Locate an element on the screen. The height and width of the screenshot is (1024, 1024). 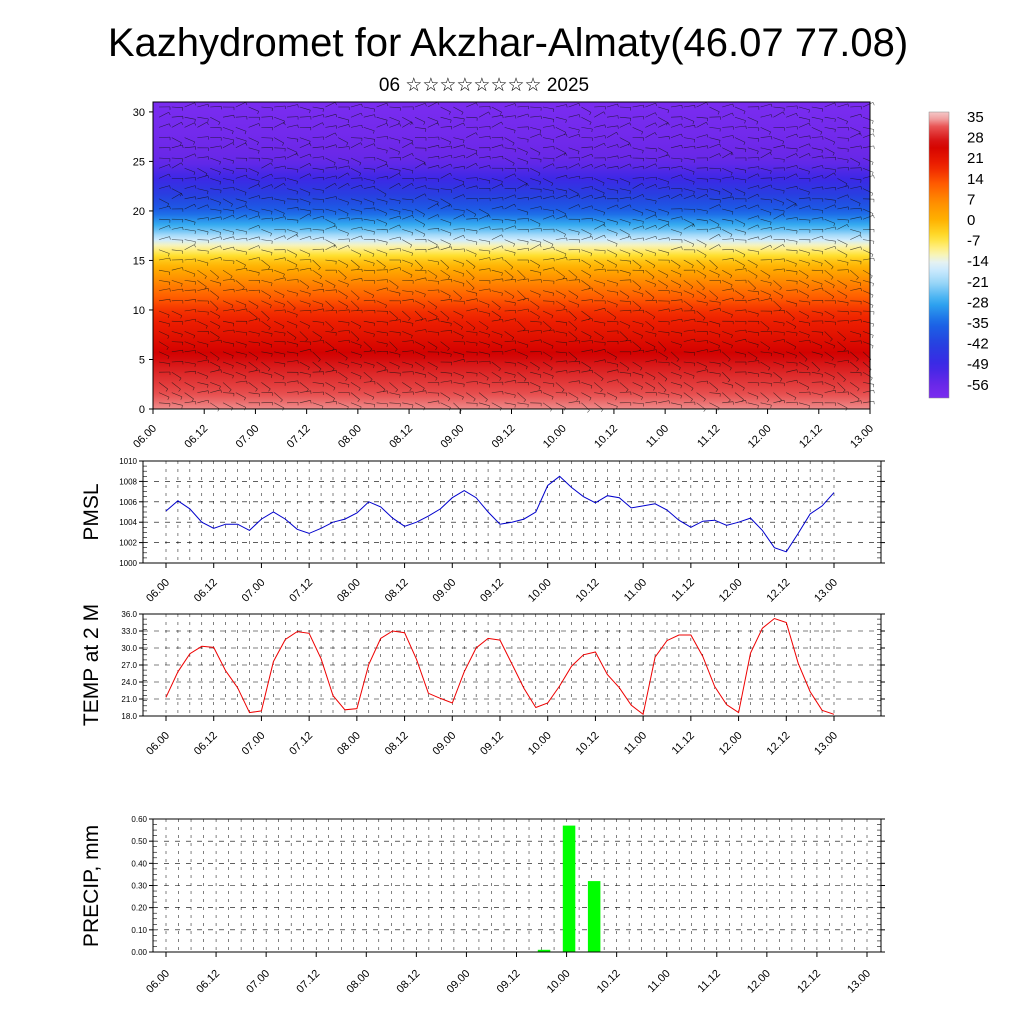
x-tick-label: 10.00 is located at coordinates (540, 744).